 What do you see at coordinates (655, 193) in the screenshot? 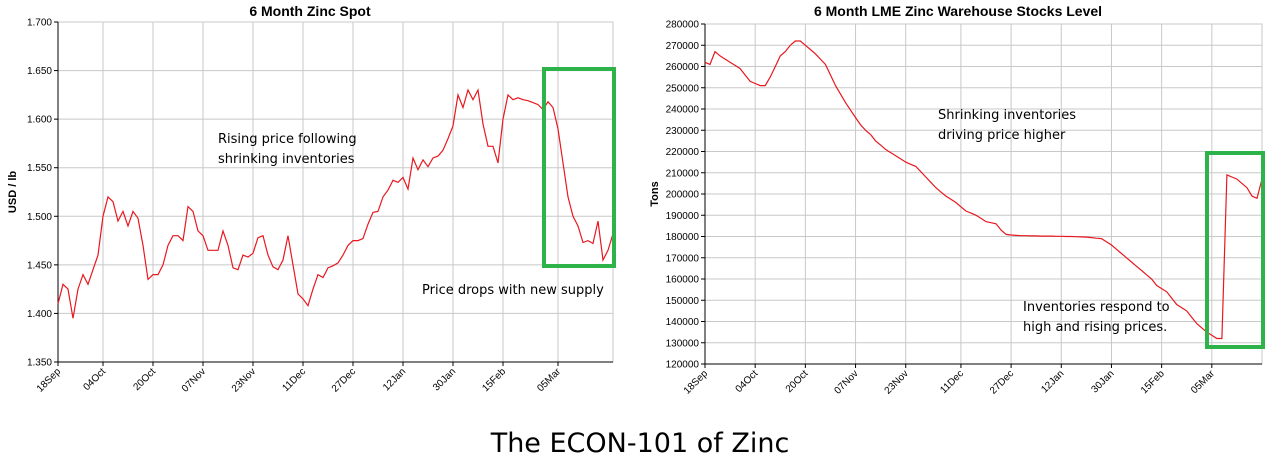
I see `y-axis-label: Tons` at bounding box center [655, 193].